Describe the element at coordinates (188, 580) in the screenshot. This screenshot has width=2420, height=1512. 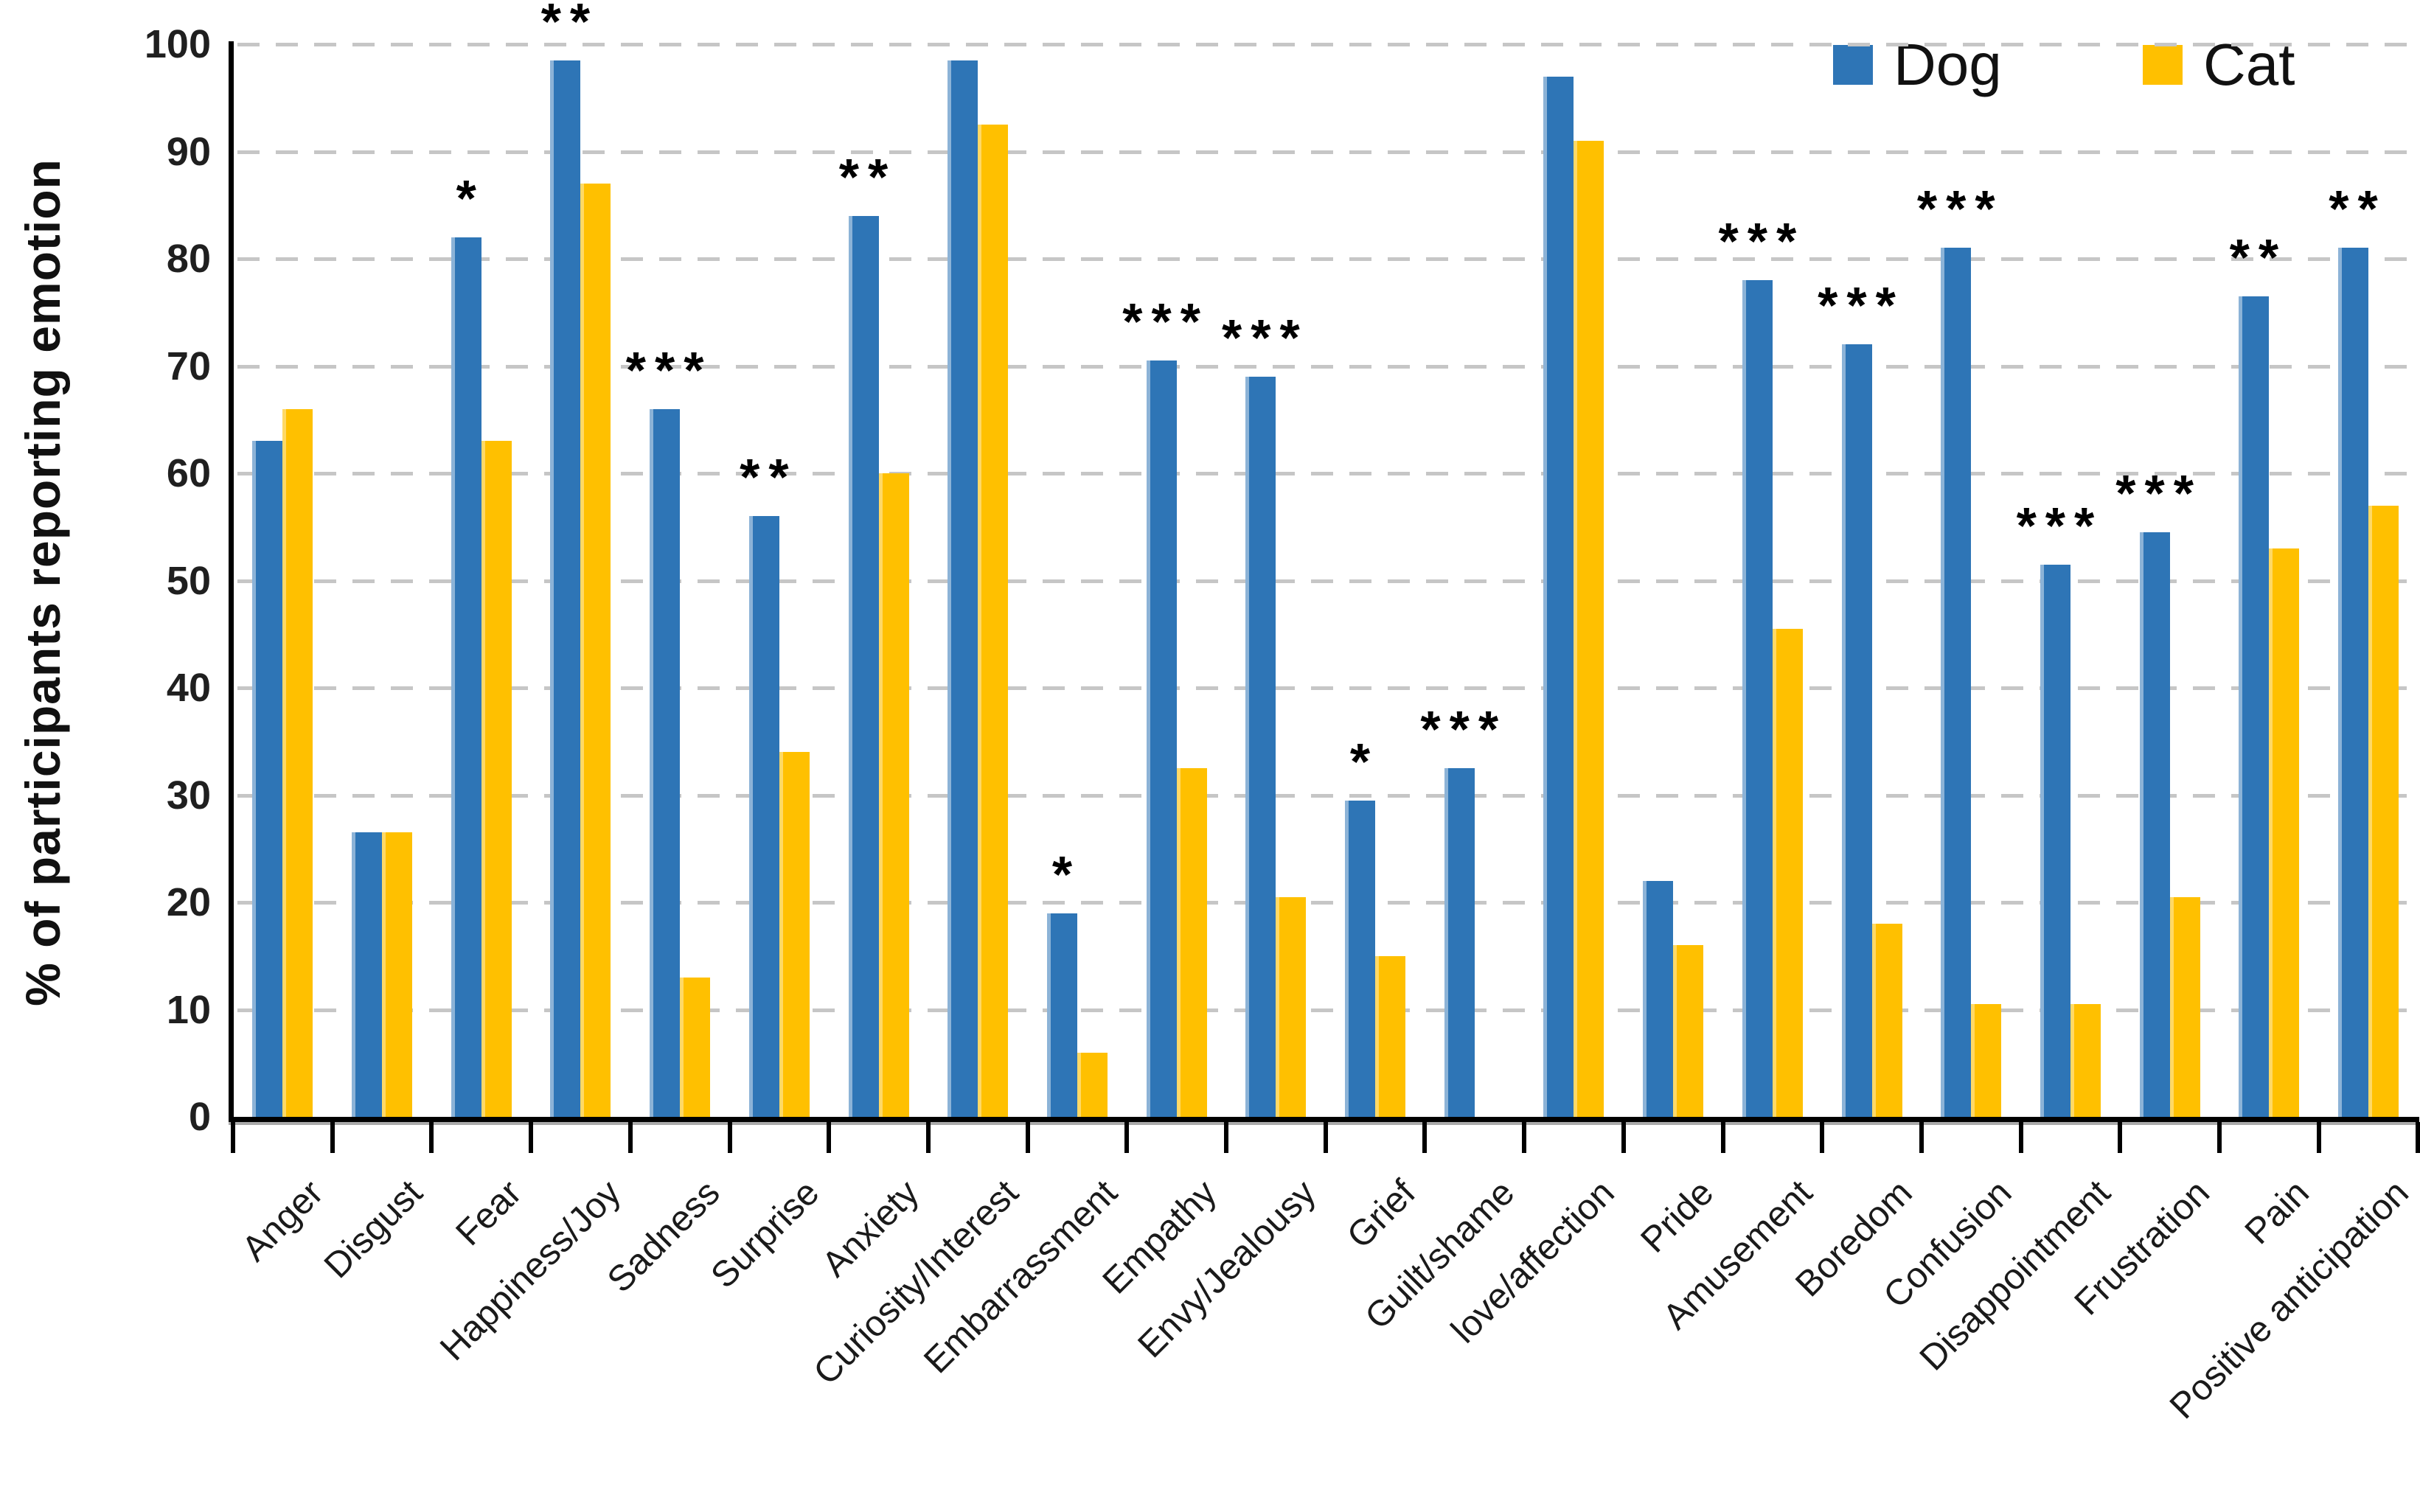
I see `y-tick-label-50: 50` at that location.